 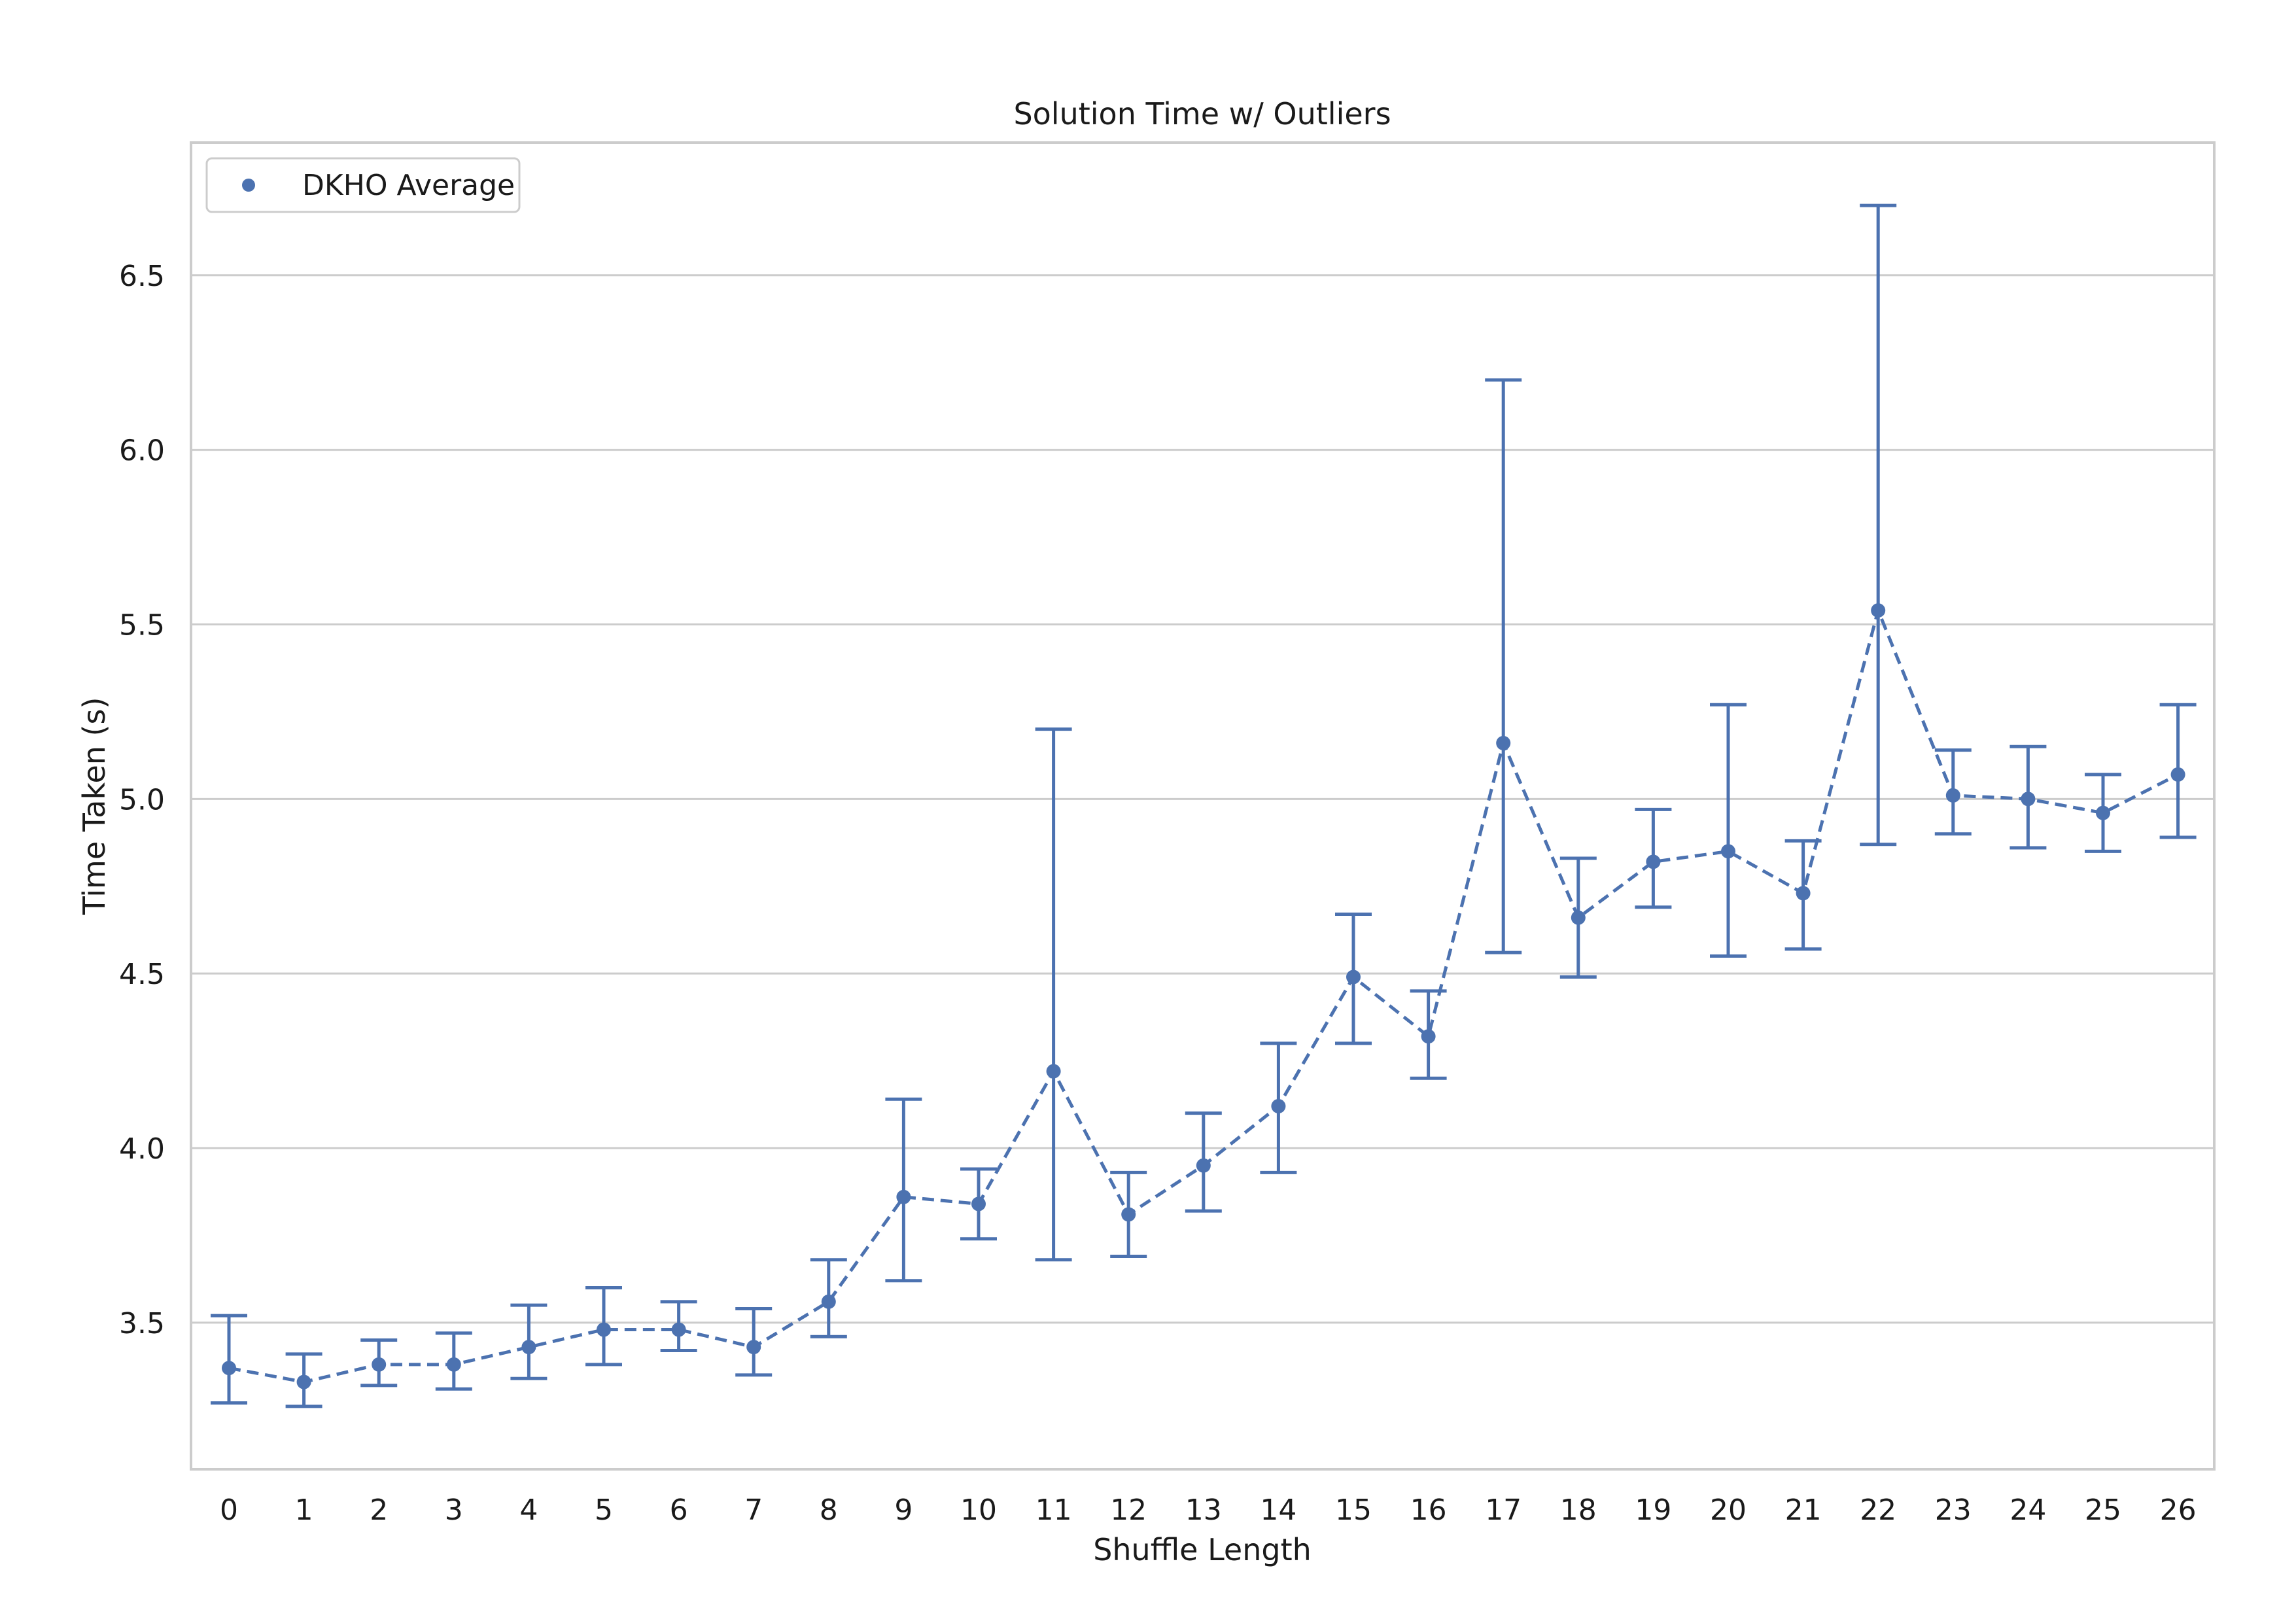 I want to click on x-tick-label: 25, so click(x=2103, y=1510).